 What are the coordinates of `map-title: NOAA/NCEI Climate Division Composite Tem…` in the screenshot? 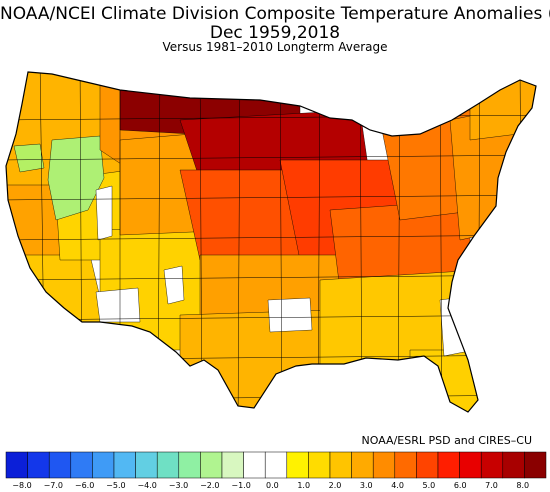 It's located at (275, 14).